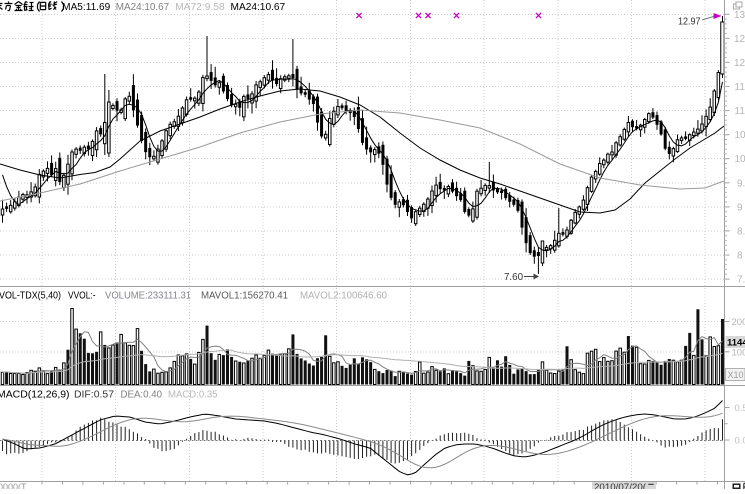  I want to click on svg-text: 10, so click(740, 159).